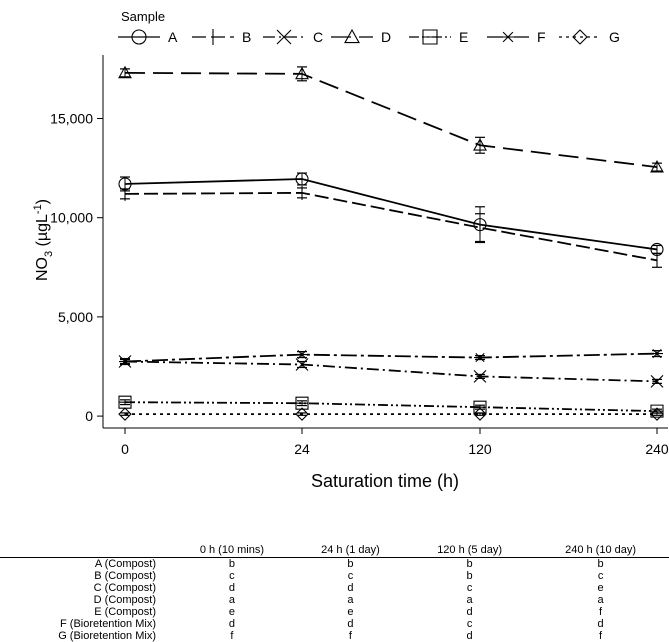  What do you see at coordinates (361, 36) in the screenshot?
I see `legend-item-D: D` at bounding box center [361, 36].